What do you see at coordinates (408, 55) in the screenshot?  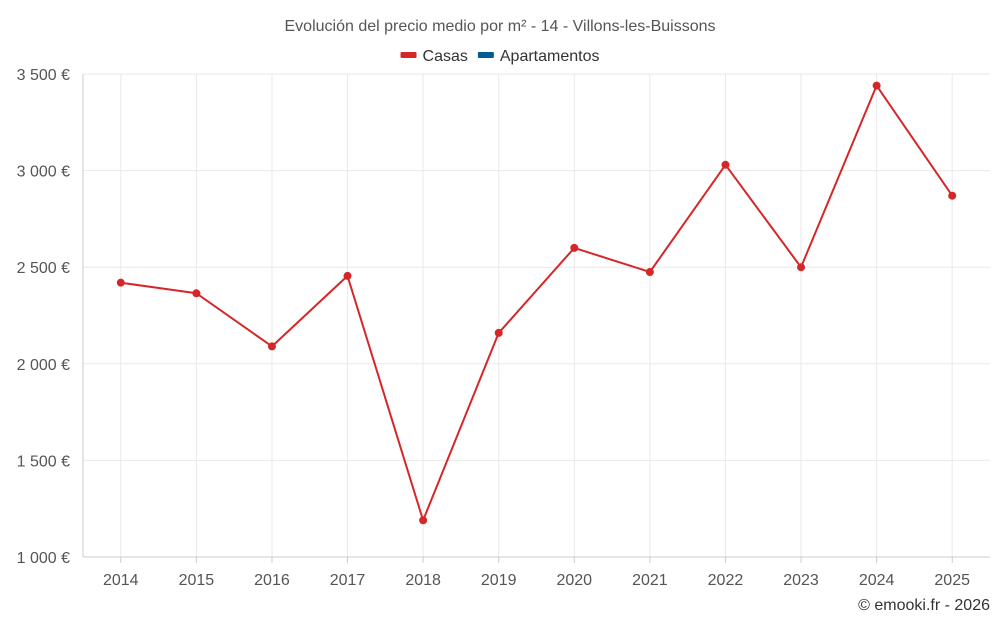 I see `legend-swatch-casas` at bounding box center [408, 55].